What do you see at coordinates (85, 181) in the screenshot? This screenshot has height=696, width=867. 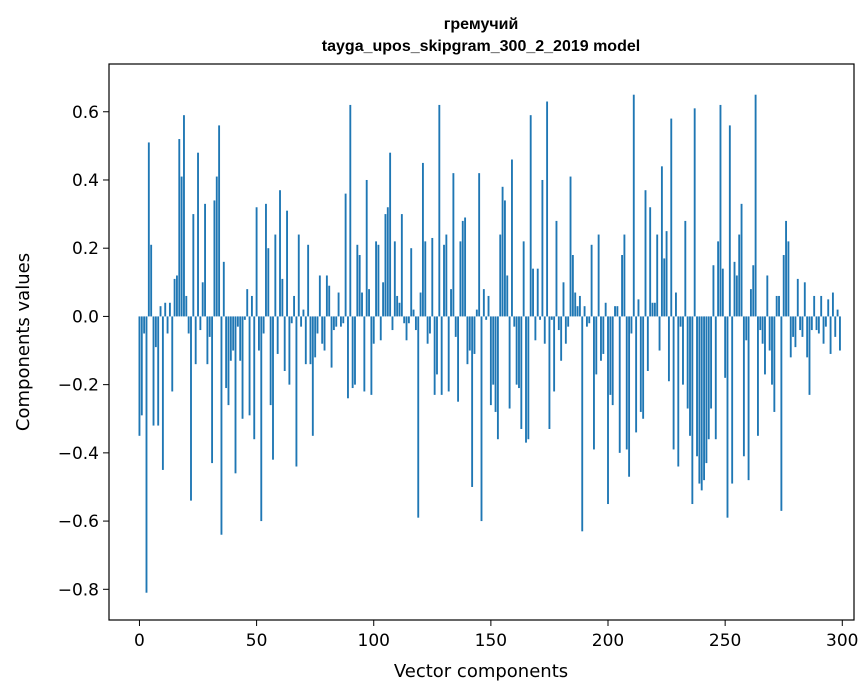 I see `y-tick-label: 0.4` at bounding box center [85, 181].